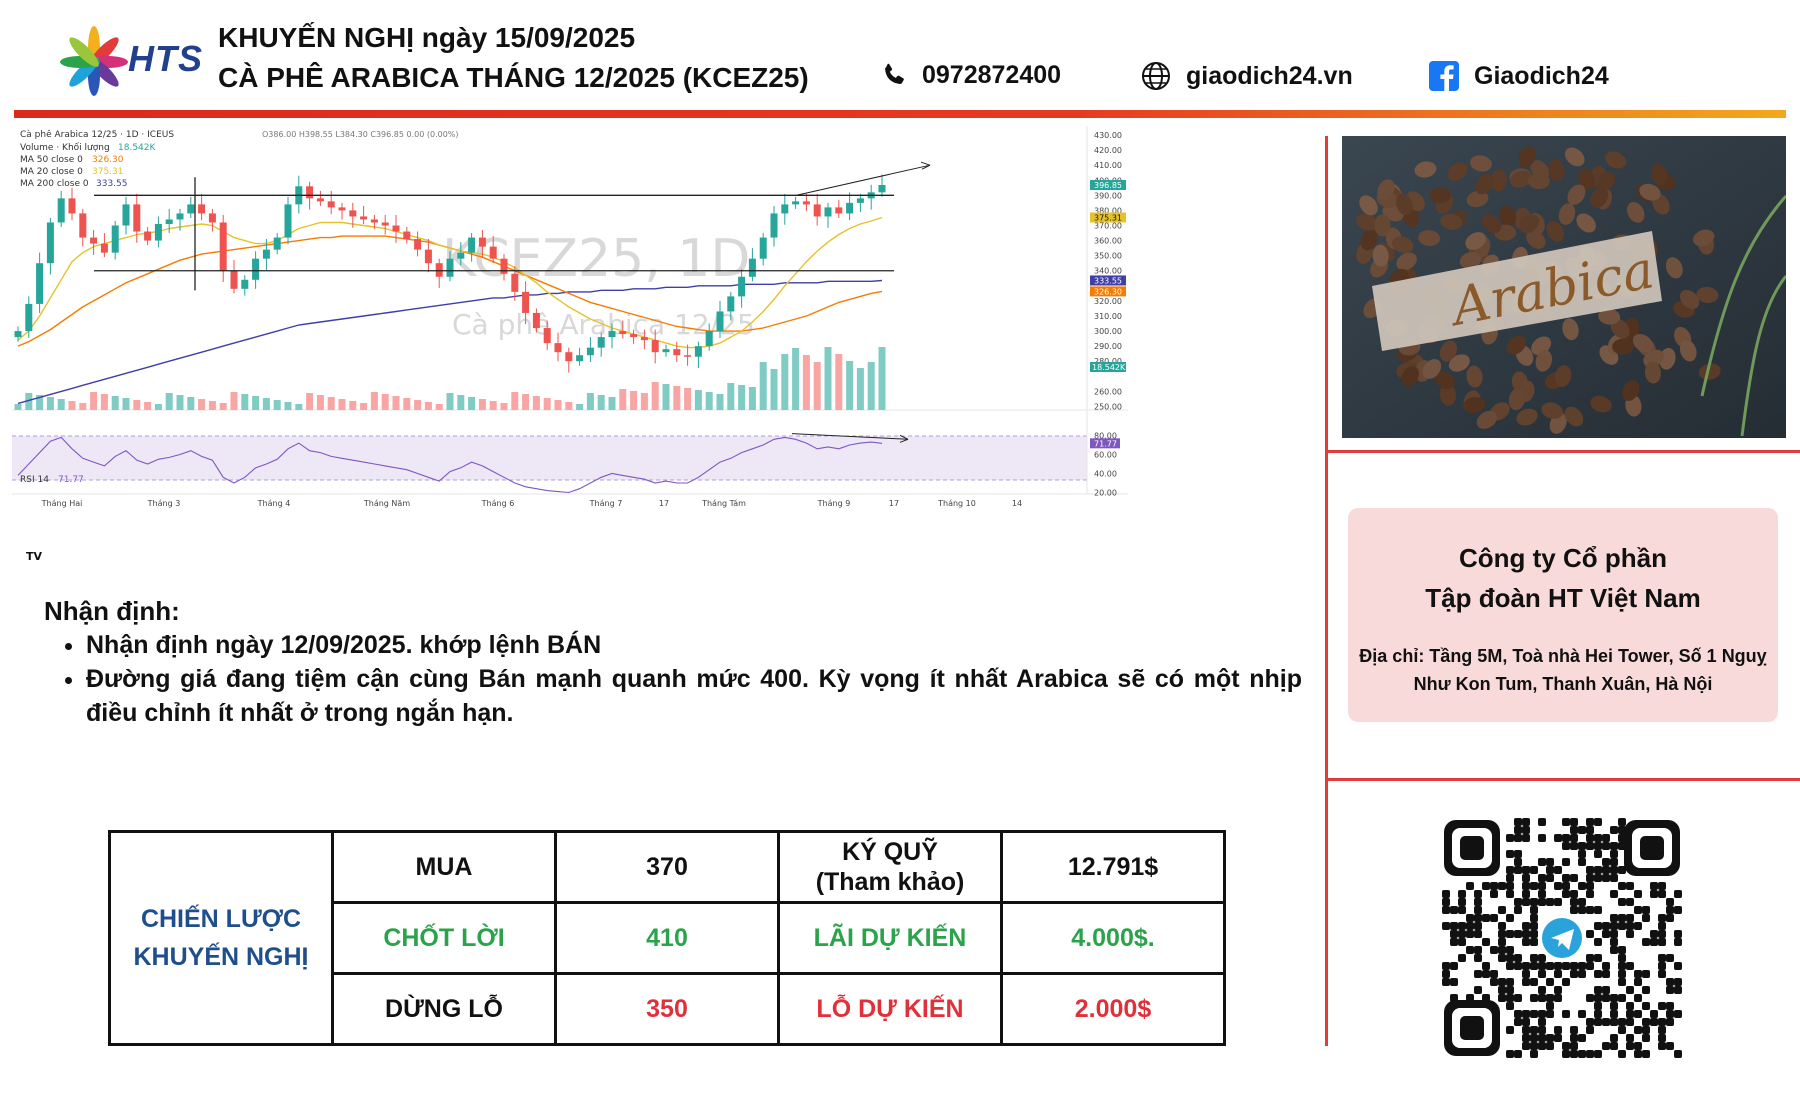  I want to click on time-tick-label: Tháng 6, so click(498, 503).